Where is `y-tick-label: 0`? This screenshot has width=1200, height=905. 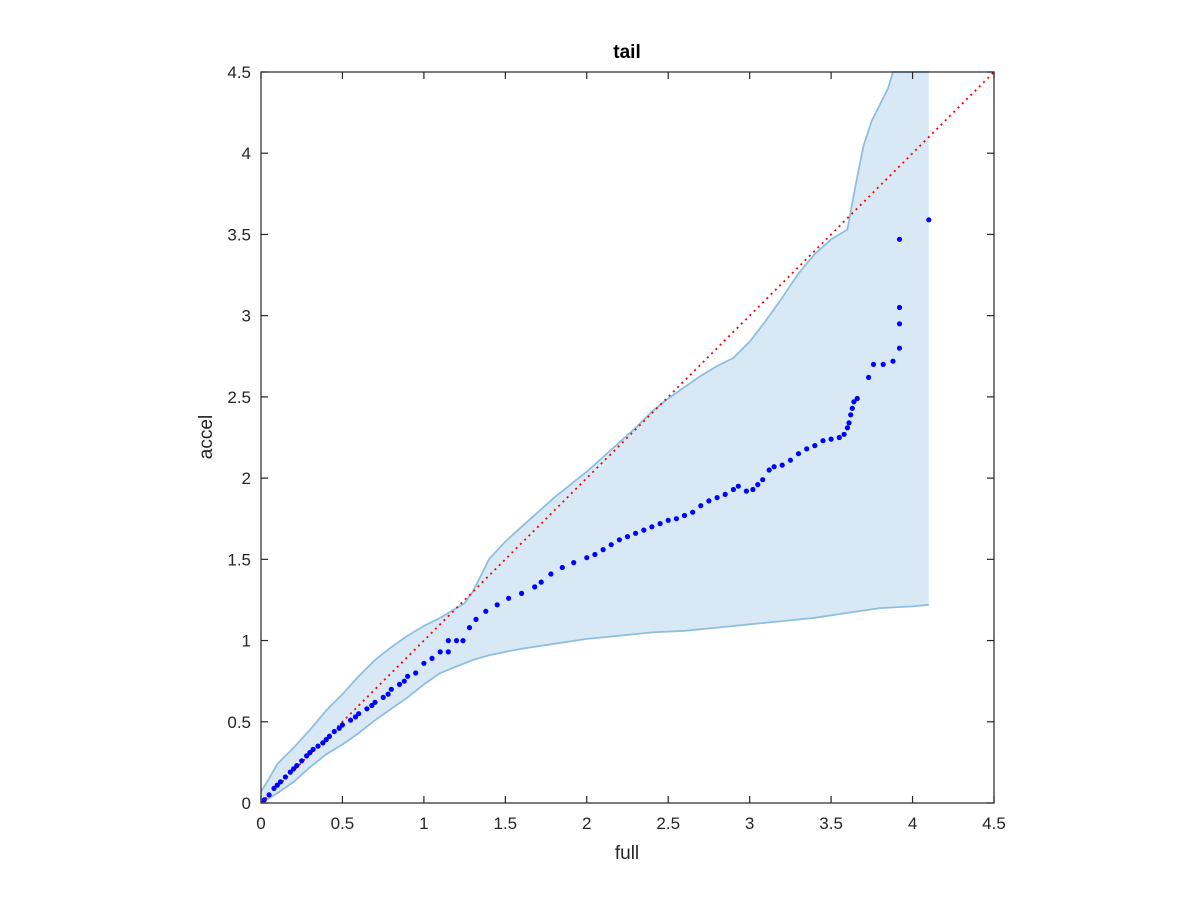
y-tick-label: 0 is located at coordinates (246, 803).